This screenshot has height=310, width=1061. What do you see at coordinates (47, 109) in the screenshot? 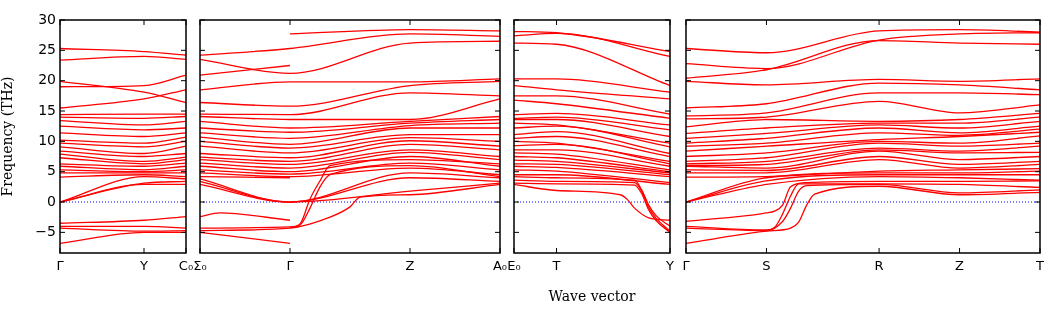
I see `y-tick-label: 15` at bounding box center [47, 109].